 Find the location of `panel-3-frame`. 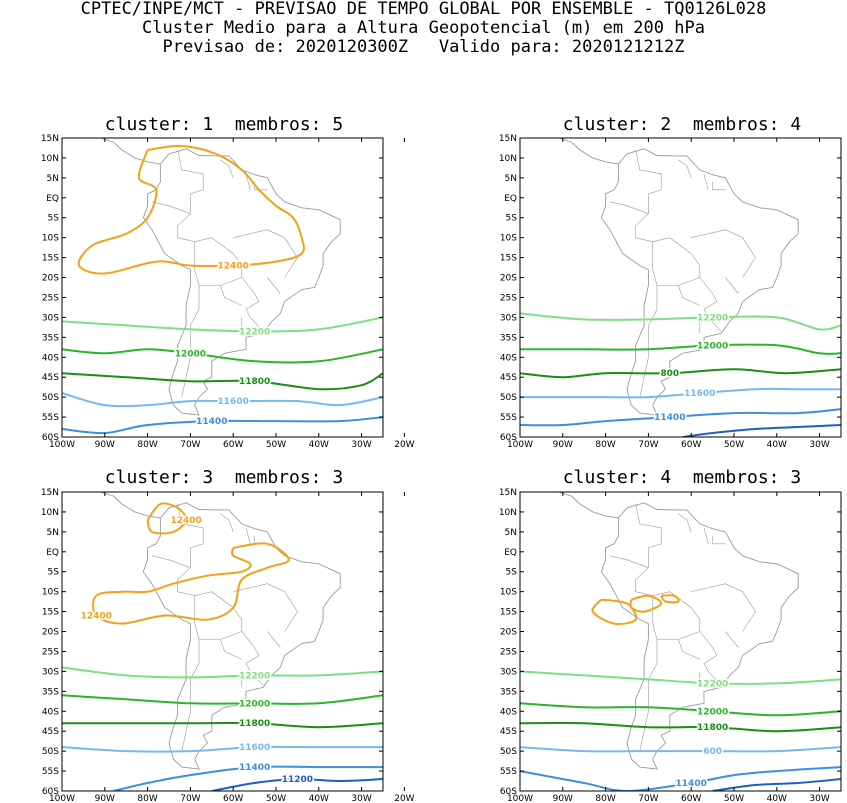

panel-3-frame is located at coordinates (222, 641).